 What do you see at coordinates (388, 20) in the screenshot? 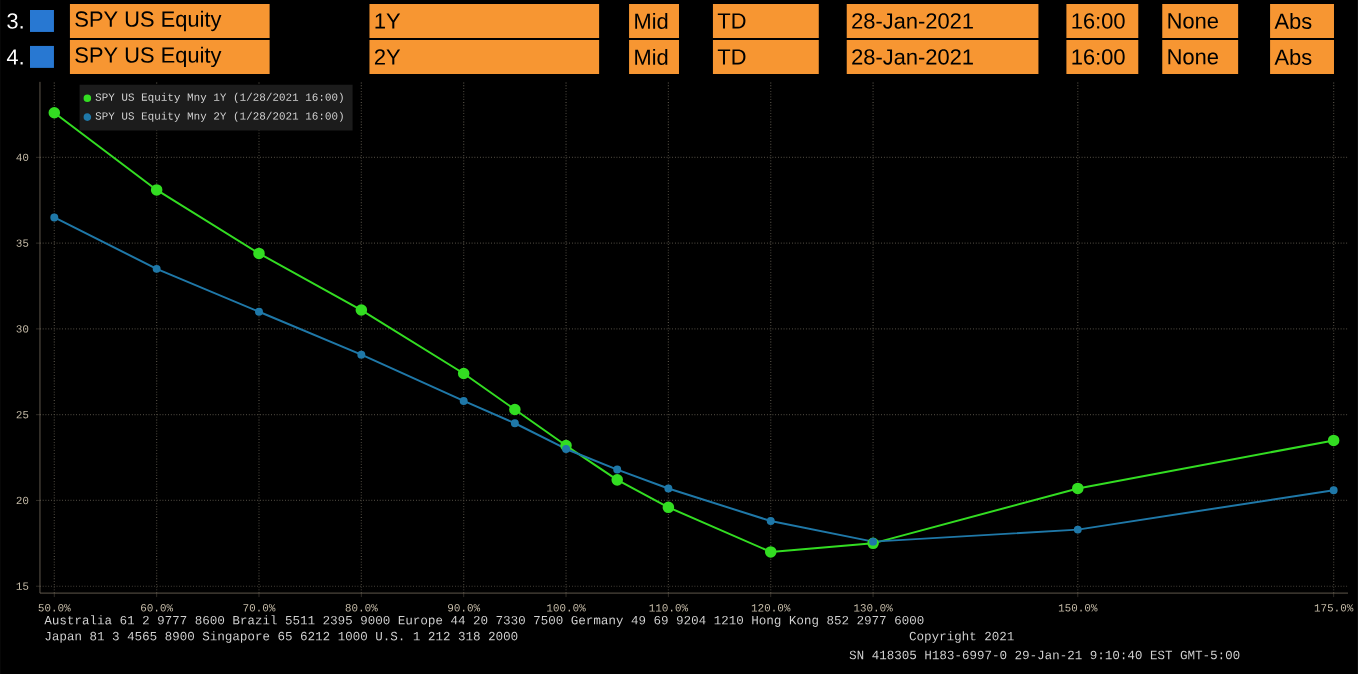
I see `text: 1Y` at bounding box center [388, 20].